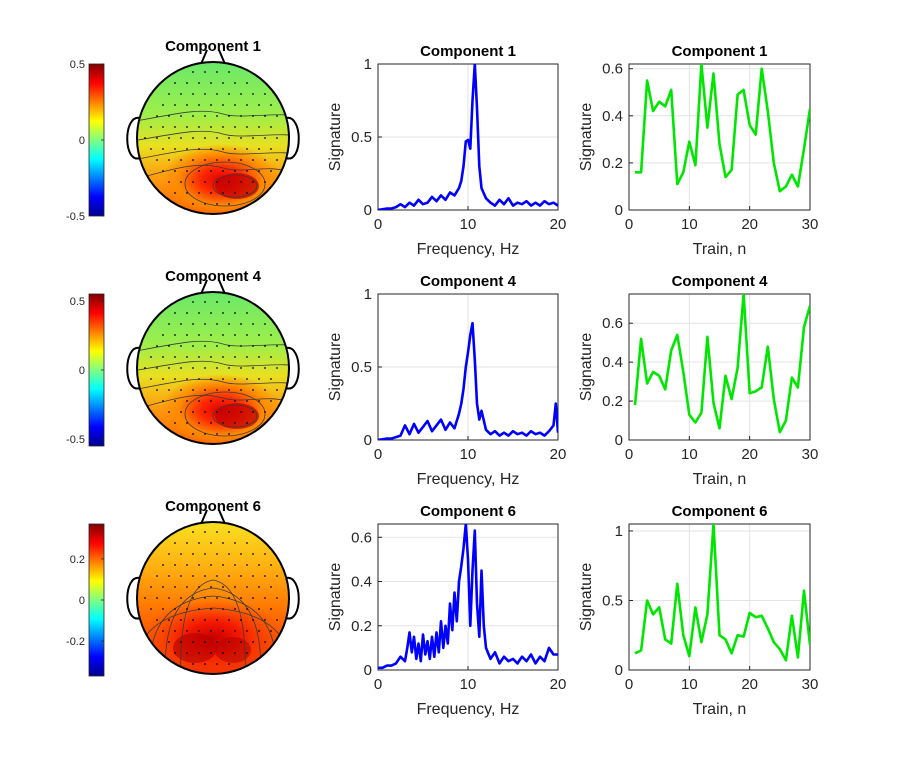 The height and width of the screenshot is (769, 897). Describe the element at coordinates (213, 368) in the screenshot. I see `scalp-map` at that location.